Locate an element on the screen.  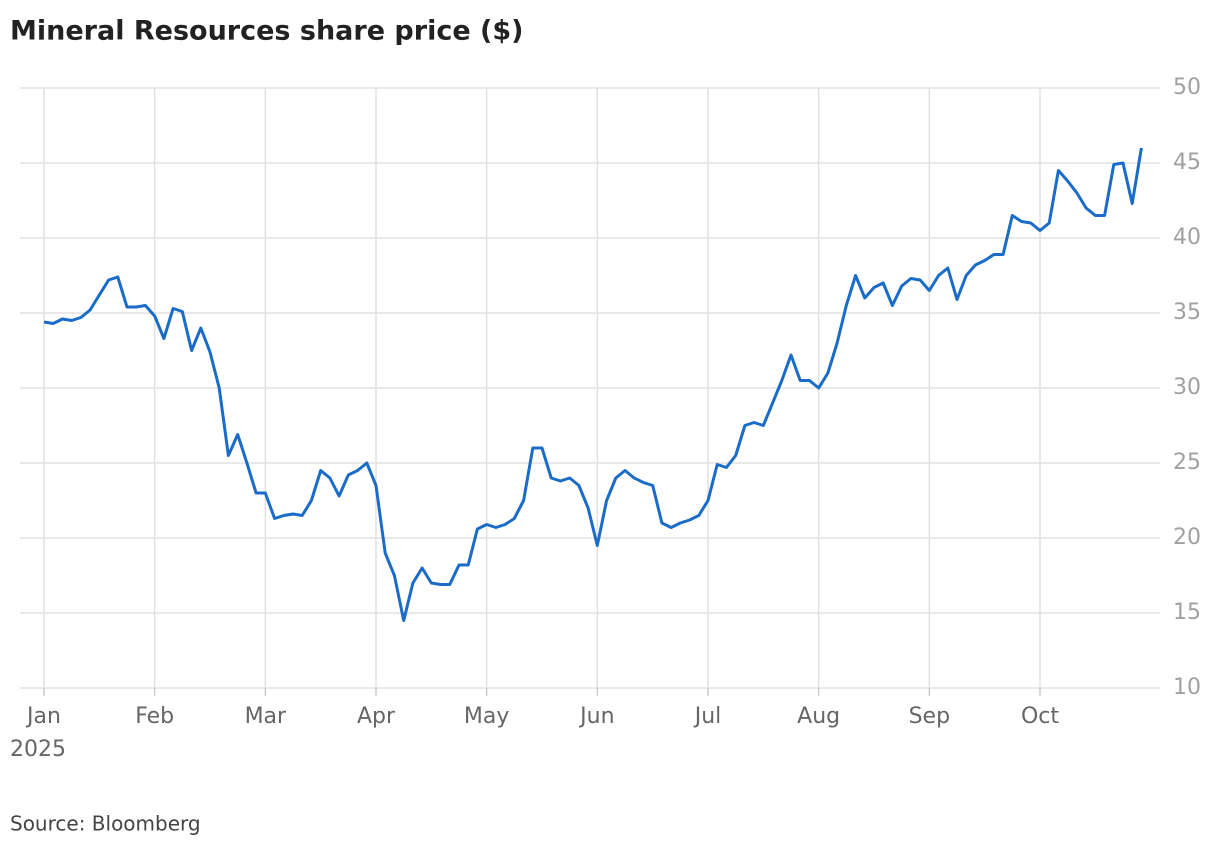
x-tick-label: Jul is located at coordinates (707, 716).